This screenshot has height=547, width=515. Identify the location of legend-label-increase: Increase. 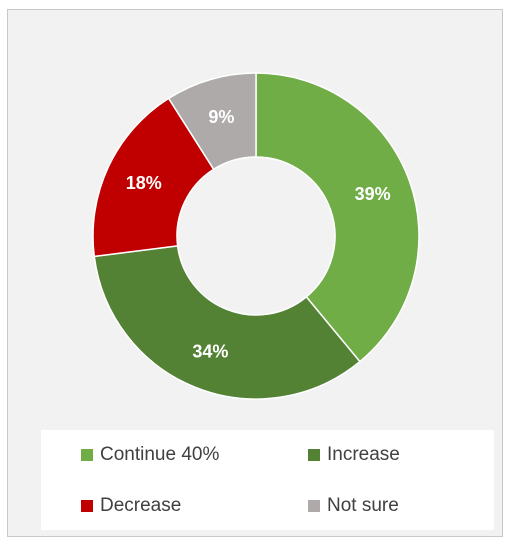
(363, 454).